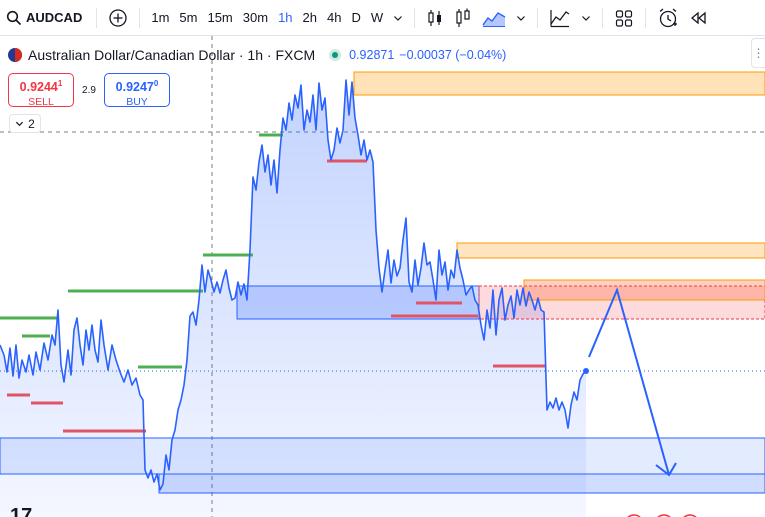  I want to click on alert-icon, so click(668, 17).